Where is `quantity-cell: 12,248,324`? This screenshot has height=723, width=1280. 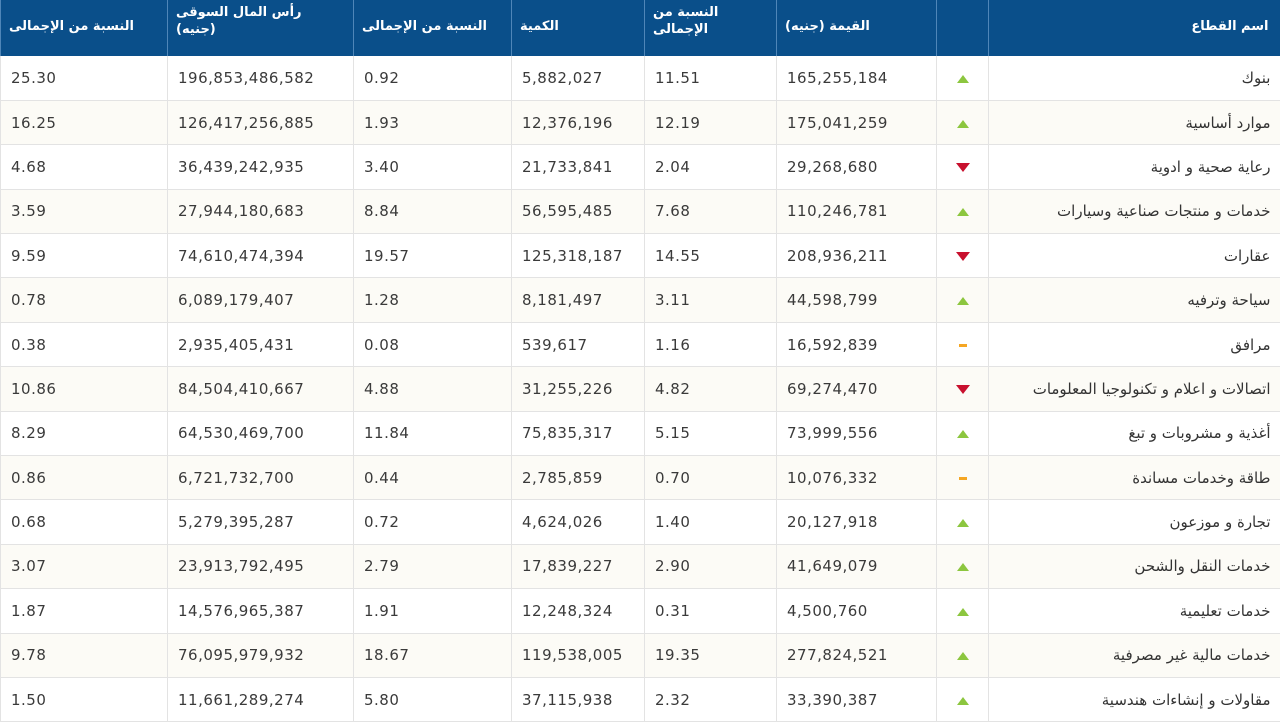 quantity-cell: 12,248,324 is located at coordinates (578, 611).